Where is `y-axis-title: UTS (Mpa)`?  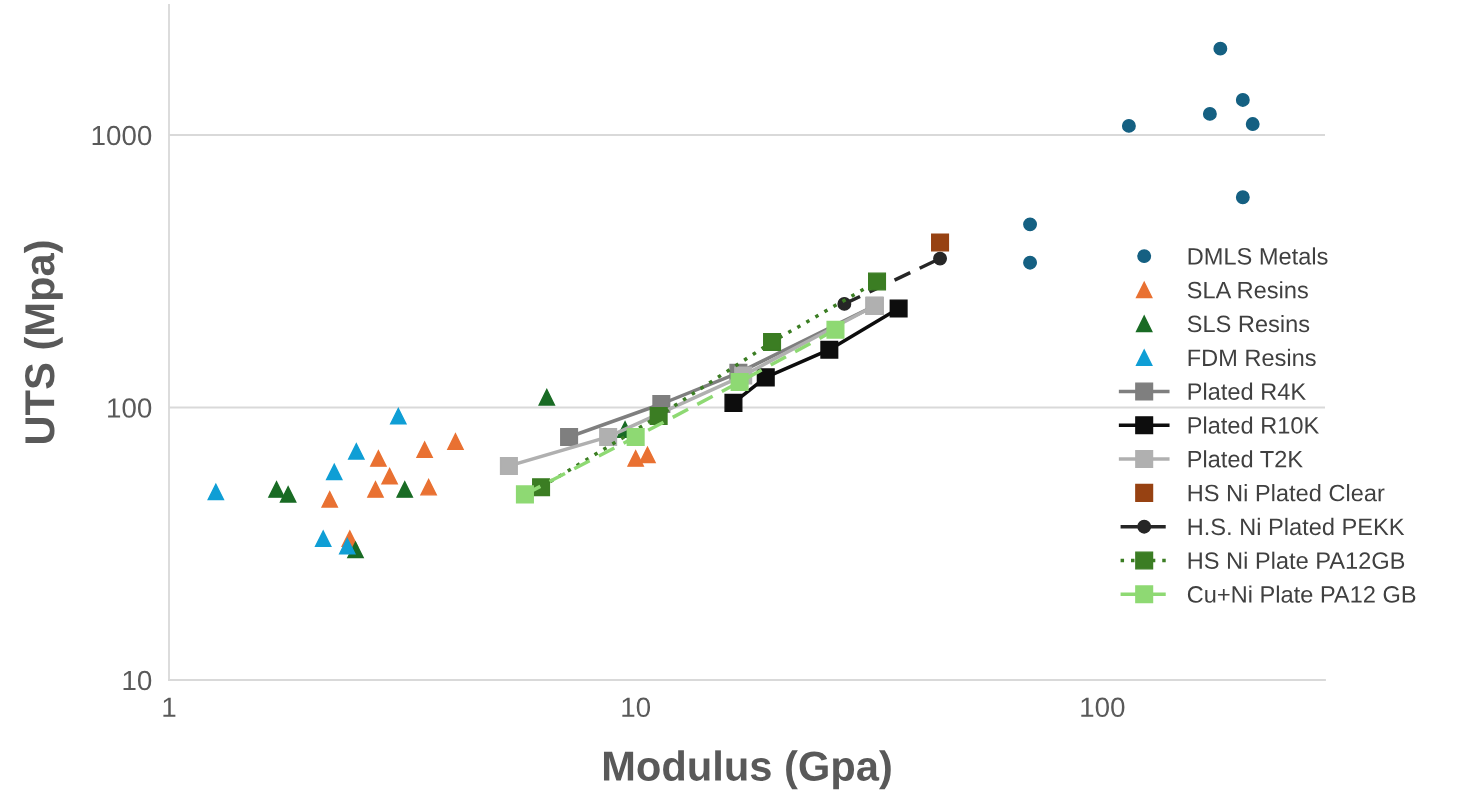 y-axis-title: UTS (Mpa) is located at coordinates (43, 342).